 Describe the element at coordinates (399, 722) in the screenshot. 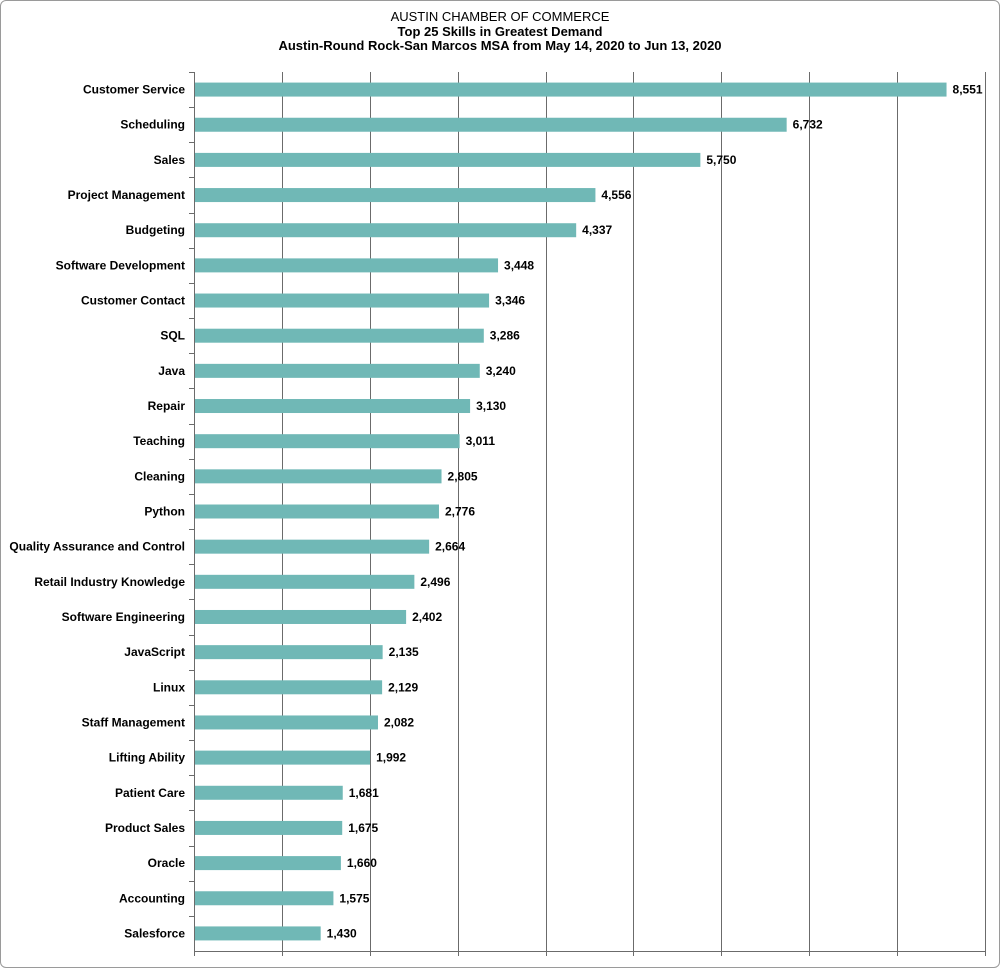

I see `data-label: 2,082` at that location.